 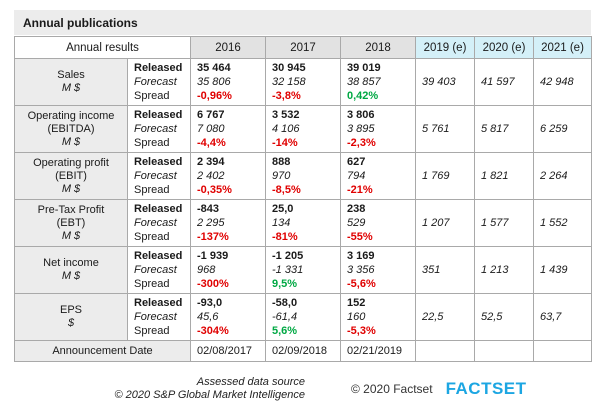 What do you see at coordinates (445, 317) in the screenshot?
I see `estimate-cell-2019: 22,5` at bounding box center [445, 317].